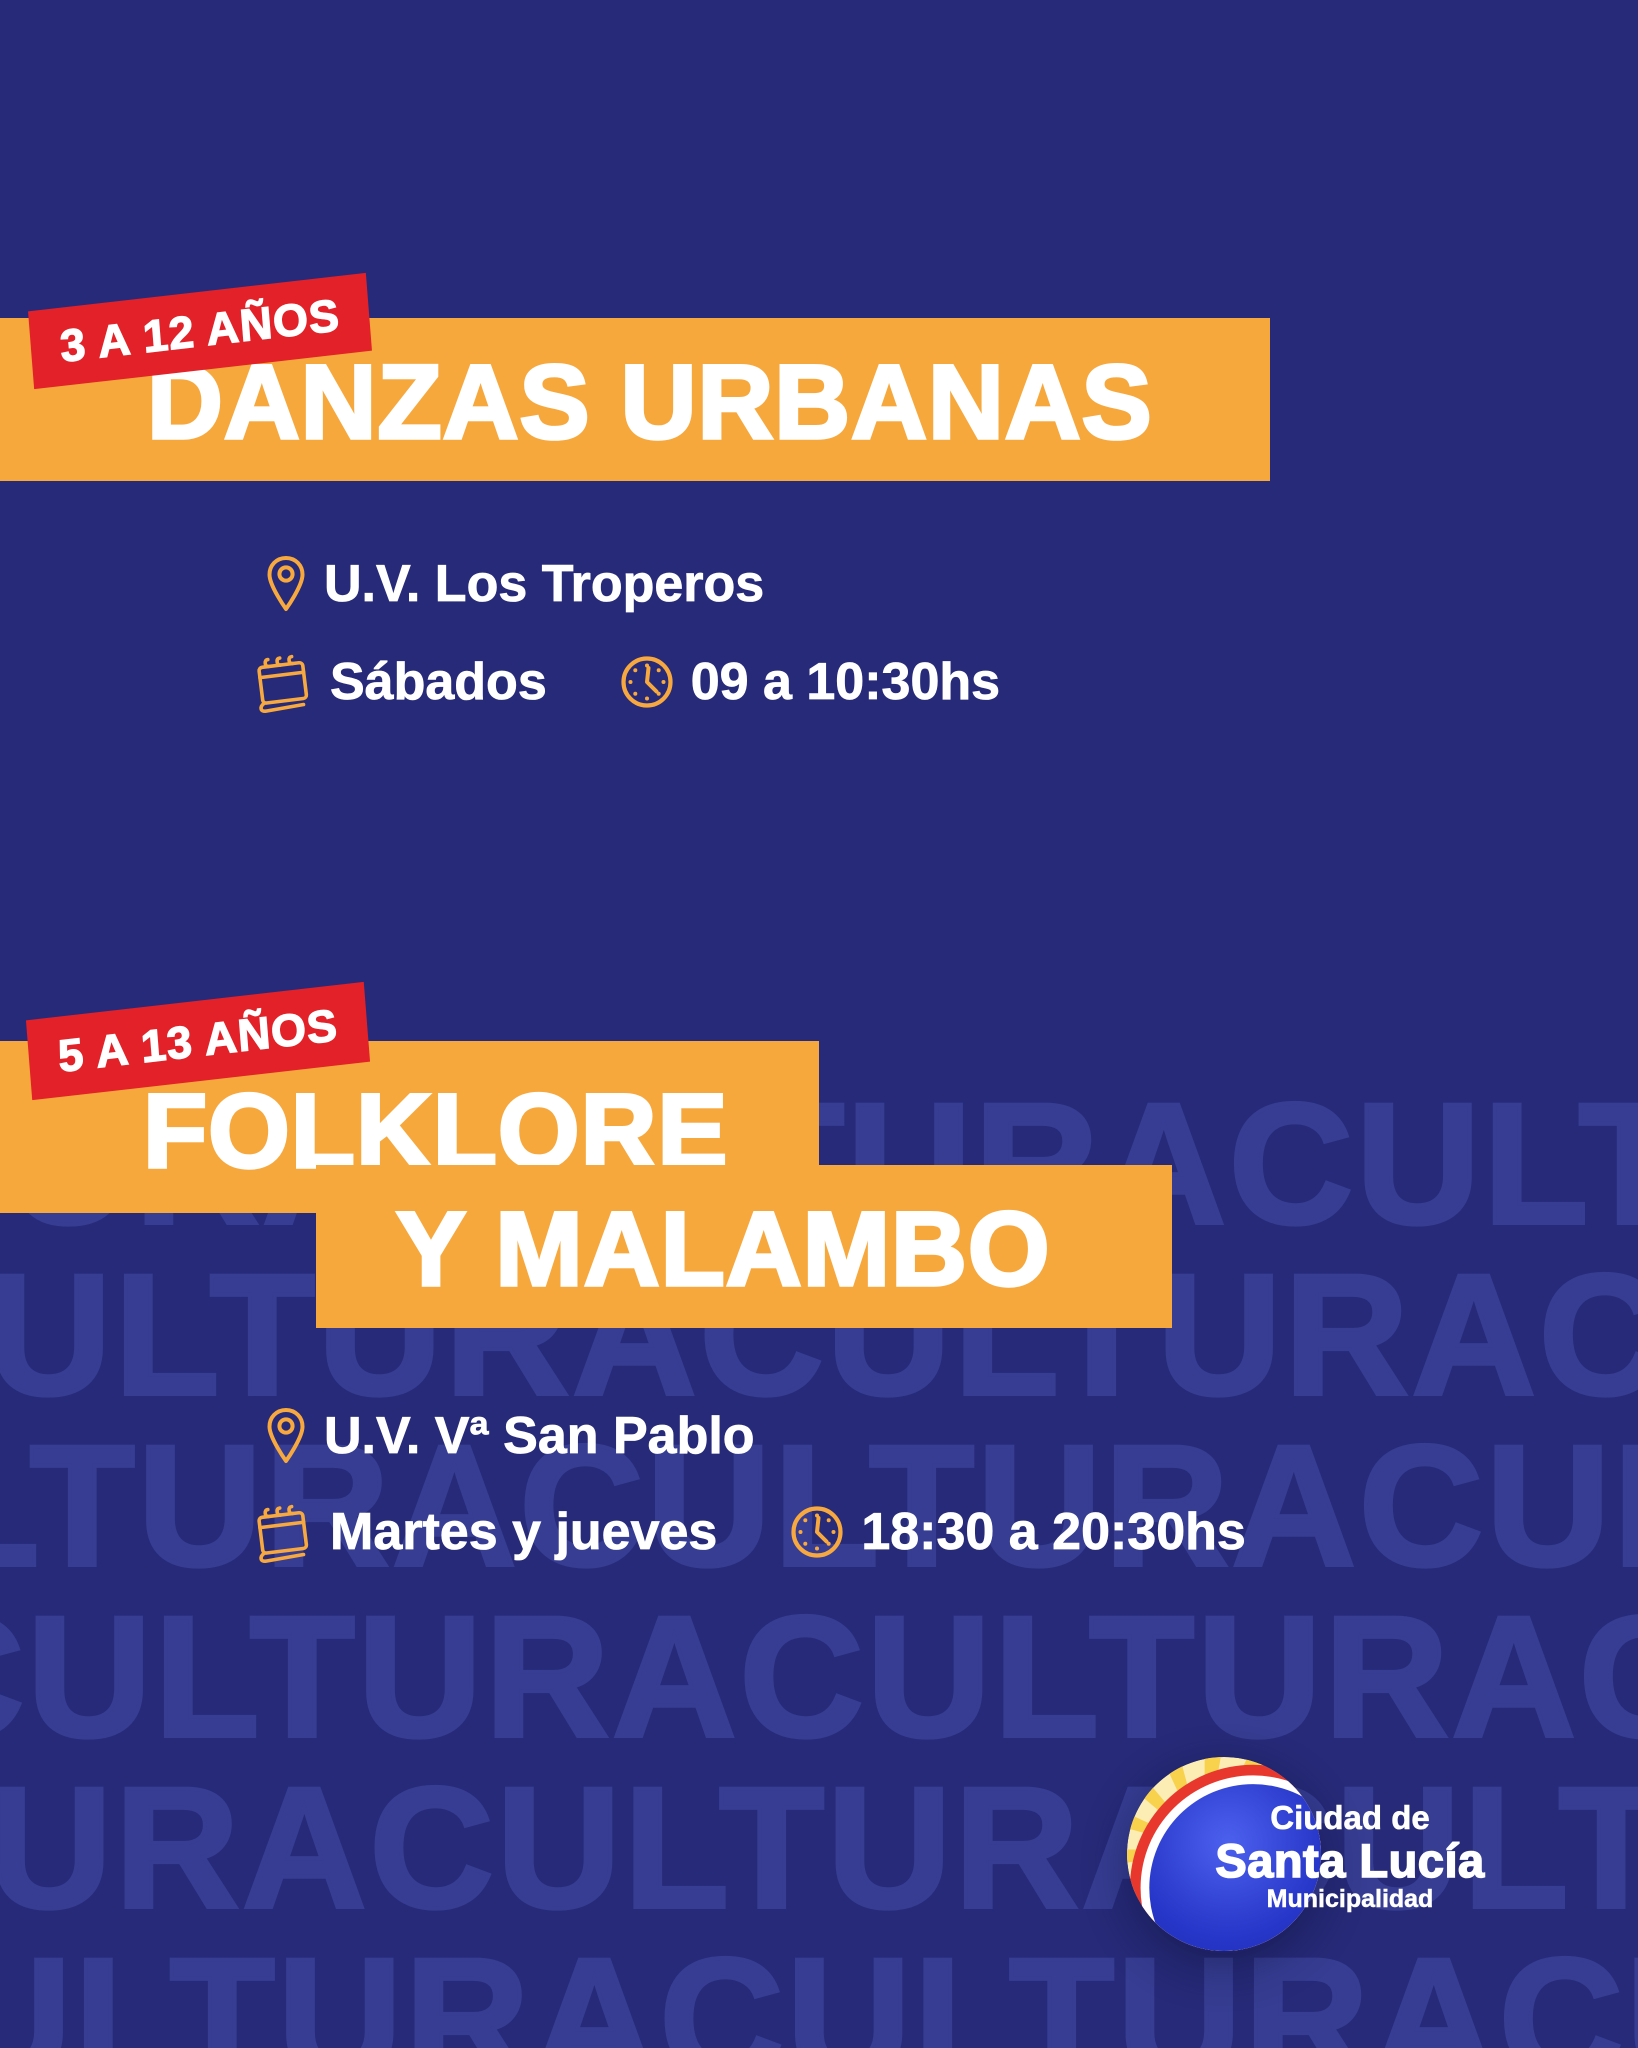 This screenshot has height=2048, width=1638. I want to click on municipality-logo, so click(1224, 1854).